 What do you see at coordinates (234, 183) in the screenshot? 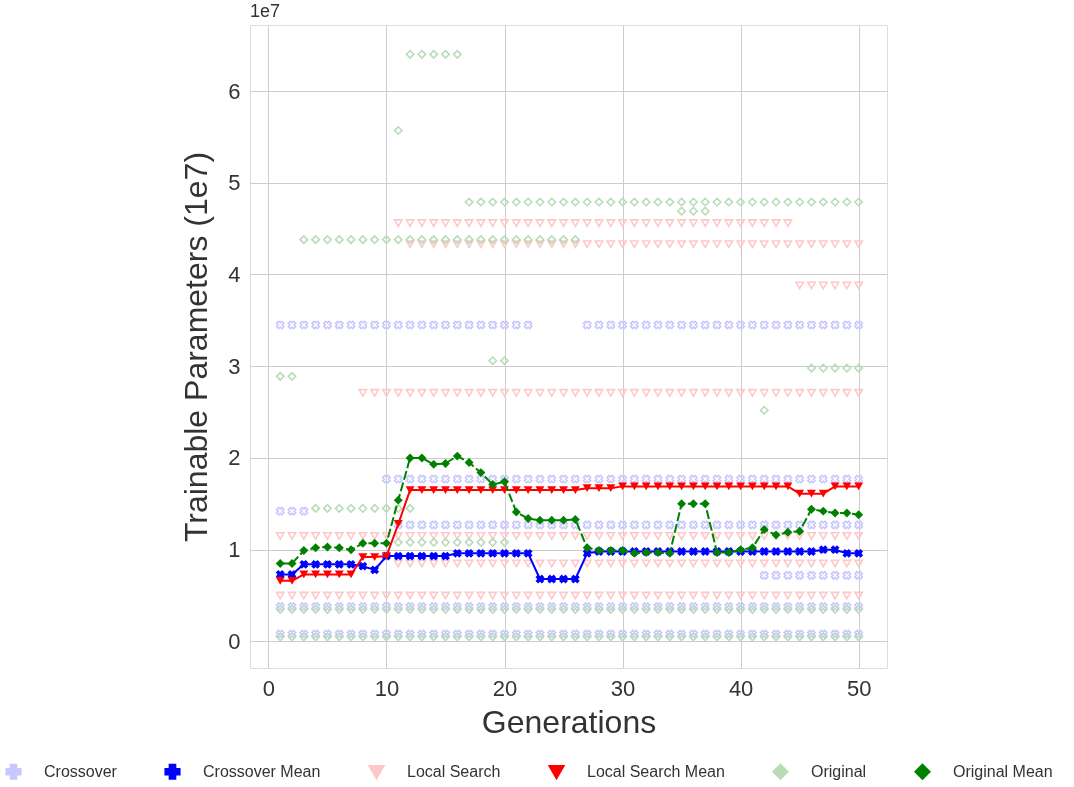
I see `y-tick-label: 5` at bounding box center [234, 183].